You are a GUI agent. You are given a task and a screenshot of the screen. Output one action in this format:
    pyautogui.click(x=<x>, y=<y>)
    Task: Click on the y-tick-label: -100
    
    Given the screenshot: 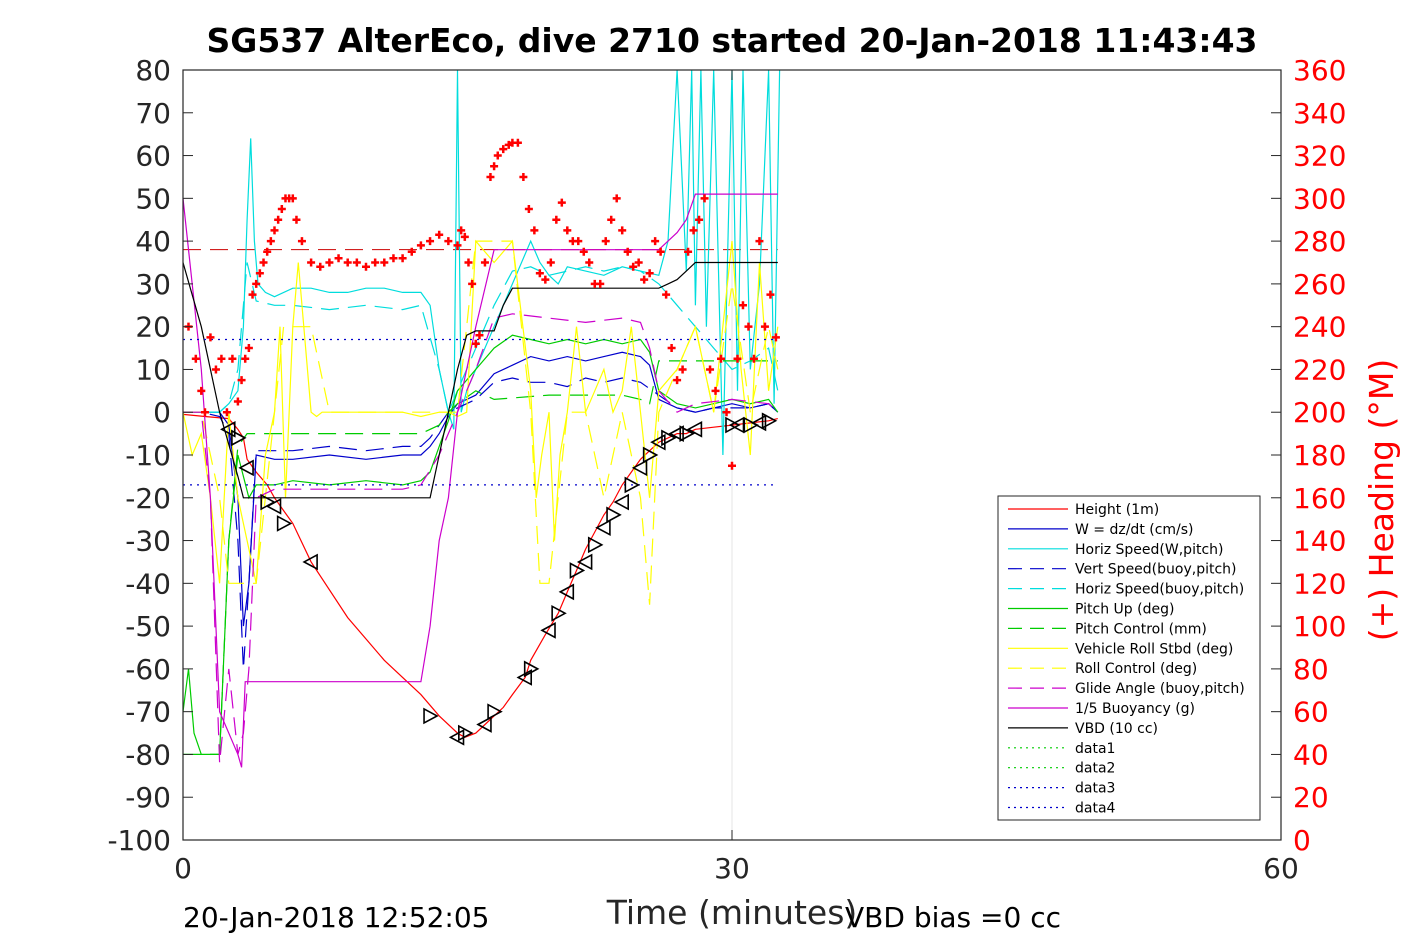 What is the action you would take?
    pyautogui.click(x=139, y=840)
    